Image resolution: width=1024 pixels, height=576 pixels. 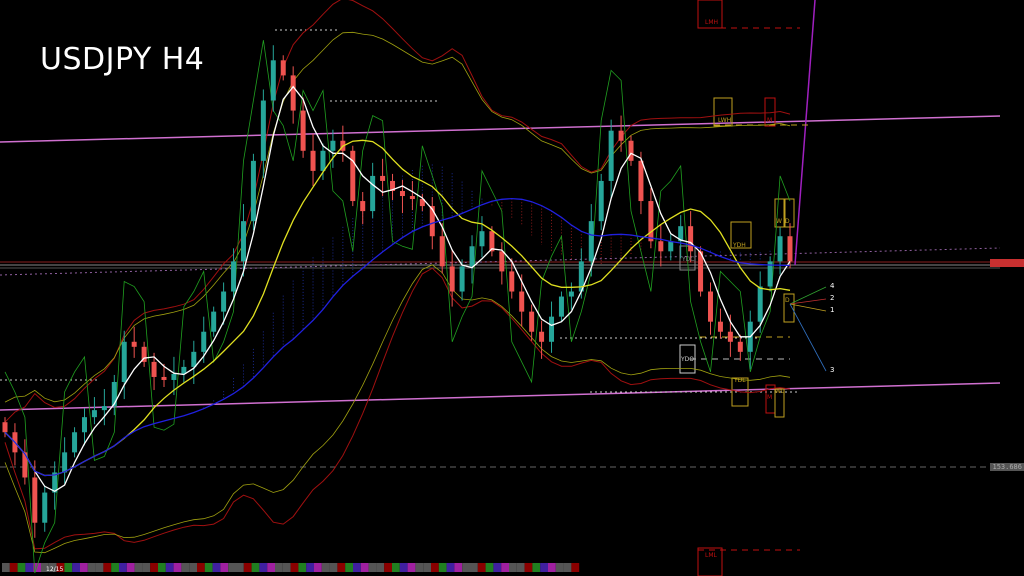 I want to click on level-label-lwh: LWH, so click(x=725, y=120).